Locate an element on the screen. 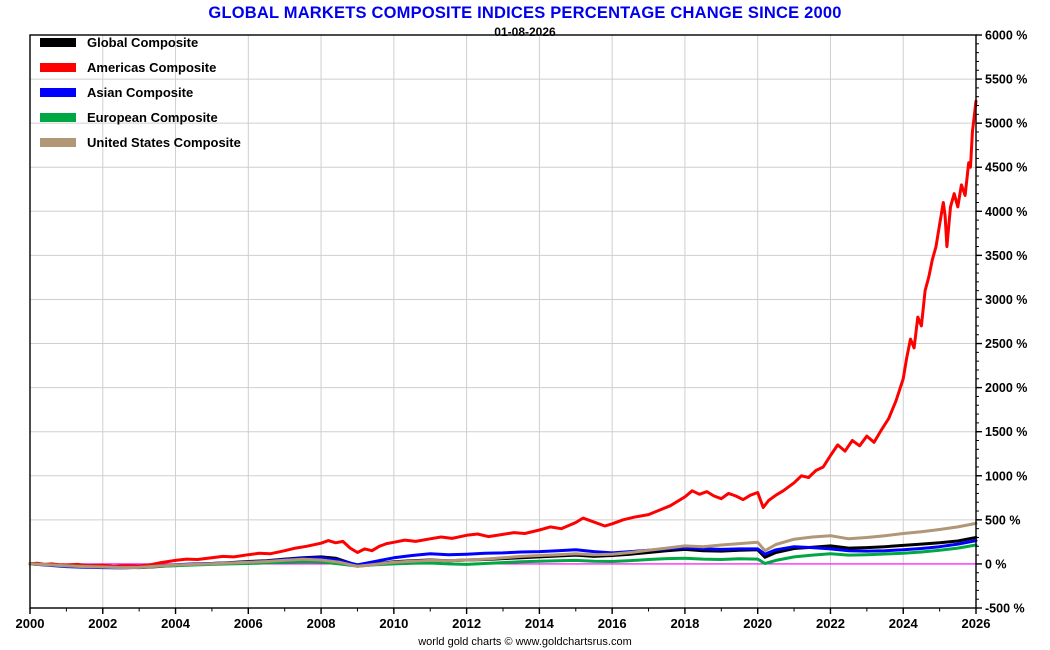 The width and height of the screenshot is (1050, 650). legend-label: Global Composite is located at coordinates (143, 42).